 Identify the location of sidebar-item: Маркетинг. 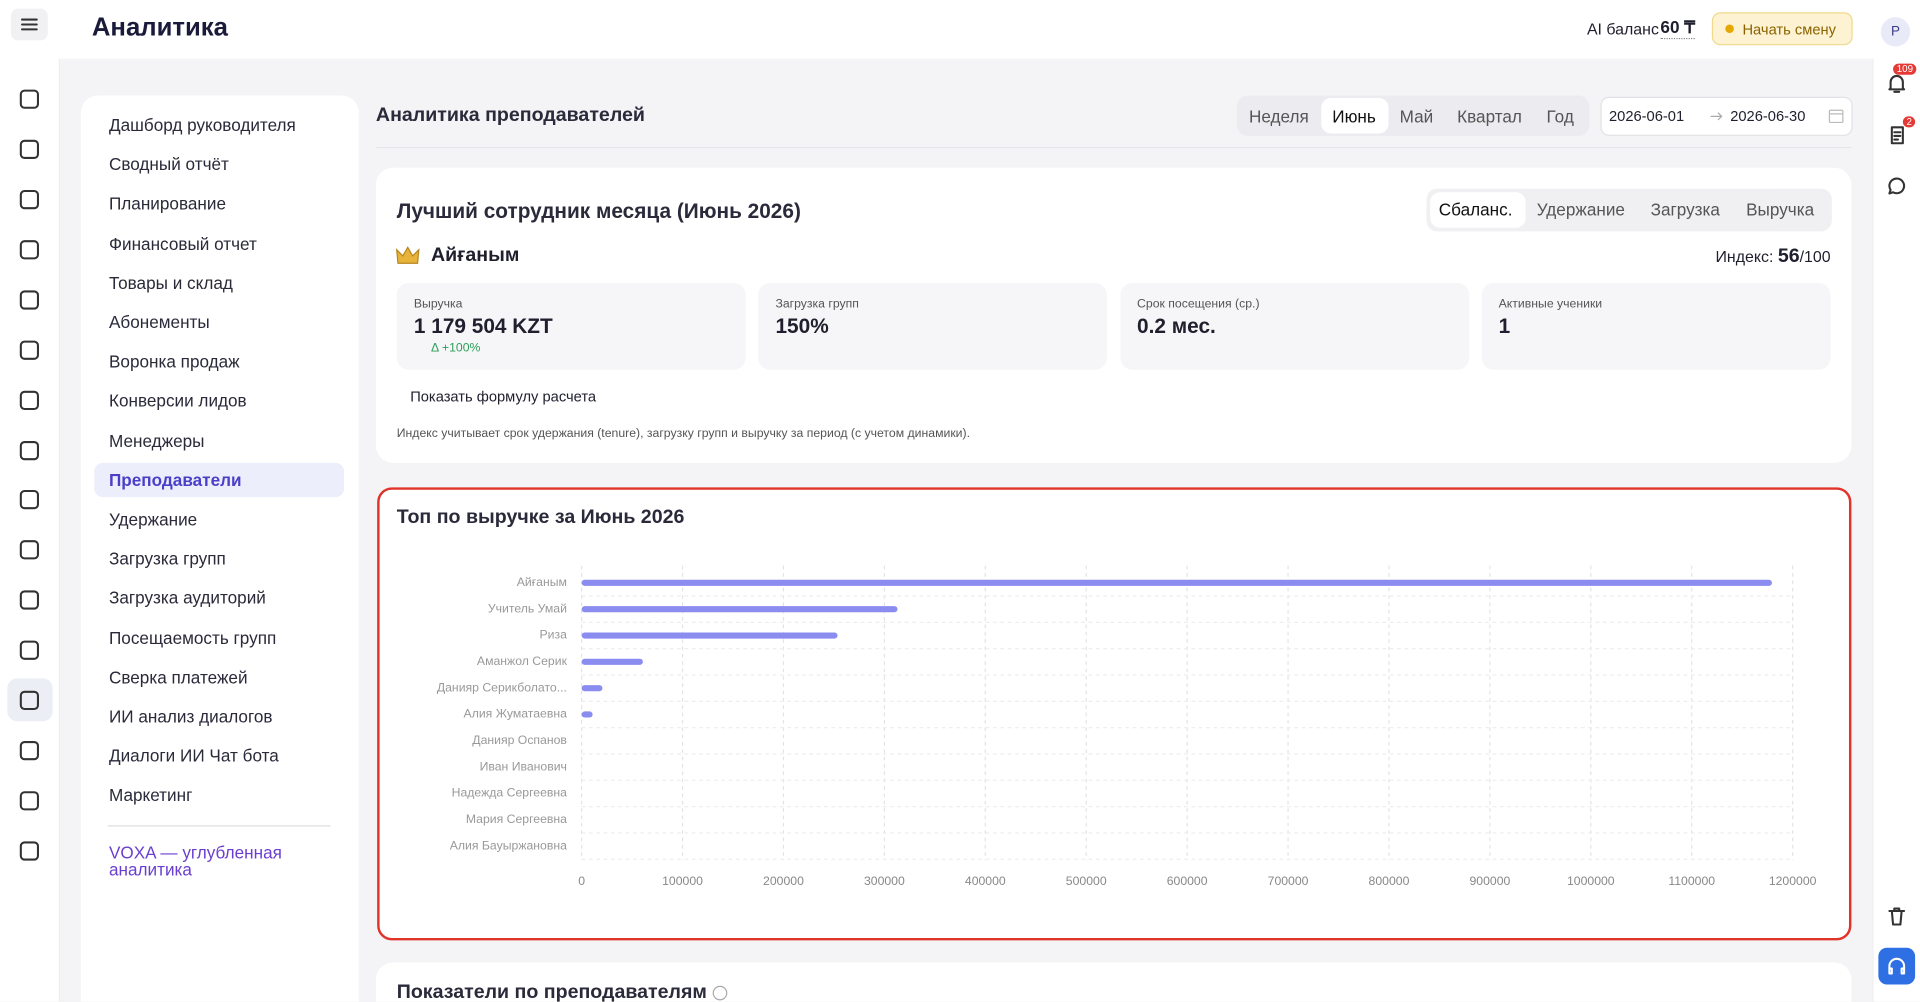
(150, 795).